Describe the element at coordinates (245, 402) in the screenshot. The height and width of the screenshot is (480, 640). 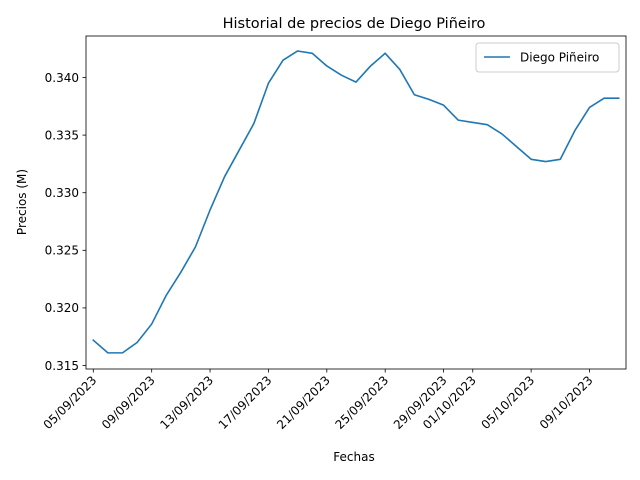
I see `x-tick-label: 17/09/2023` at that location.